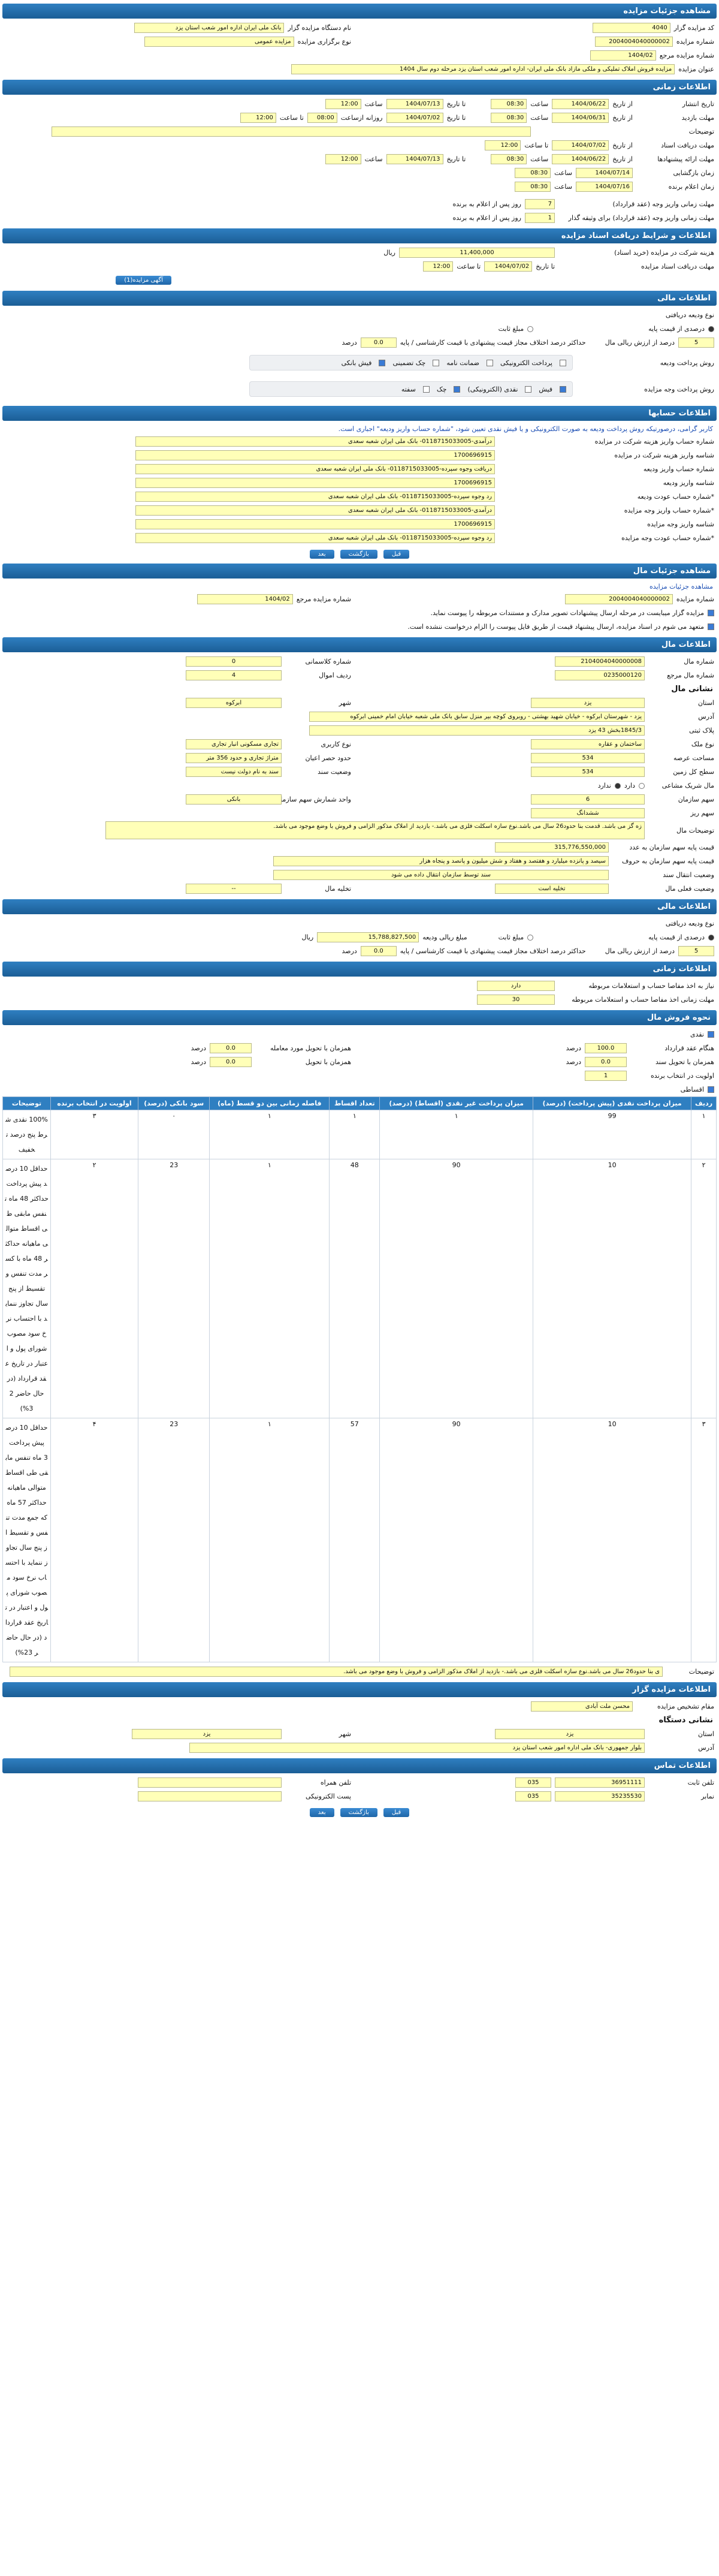  I want to click on field-num: شماره مزایده 2004004040000002, so click(541, 42).